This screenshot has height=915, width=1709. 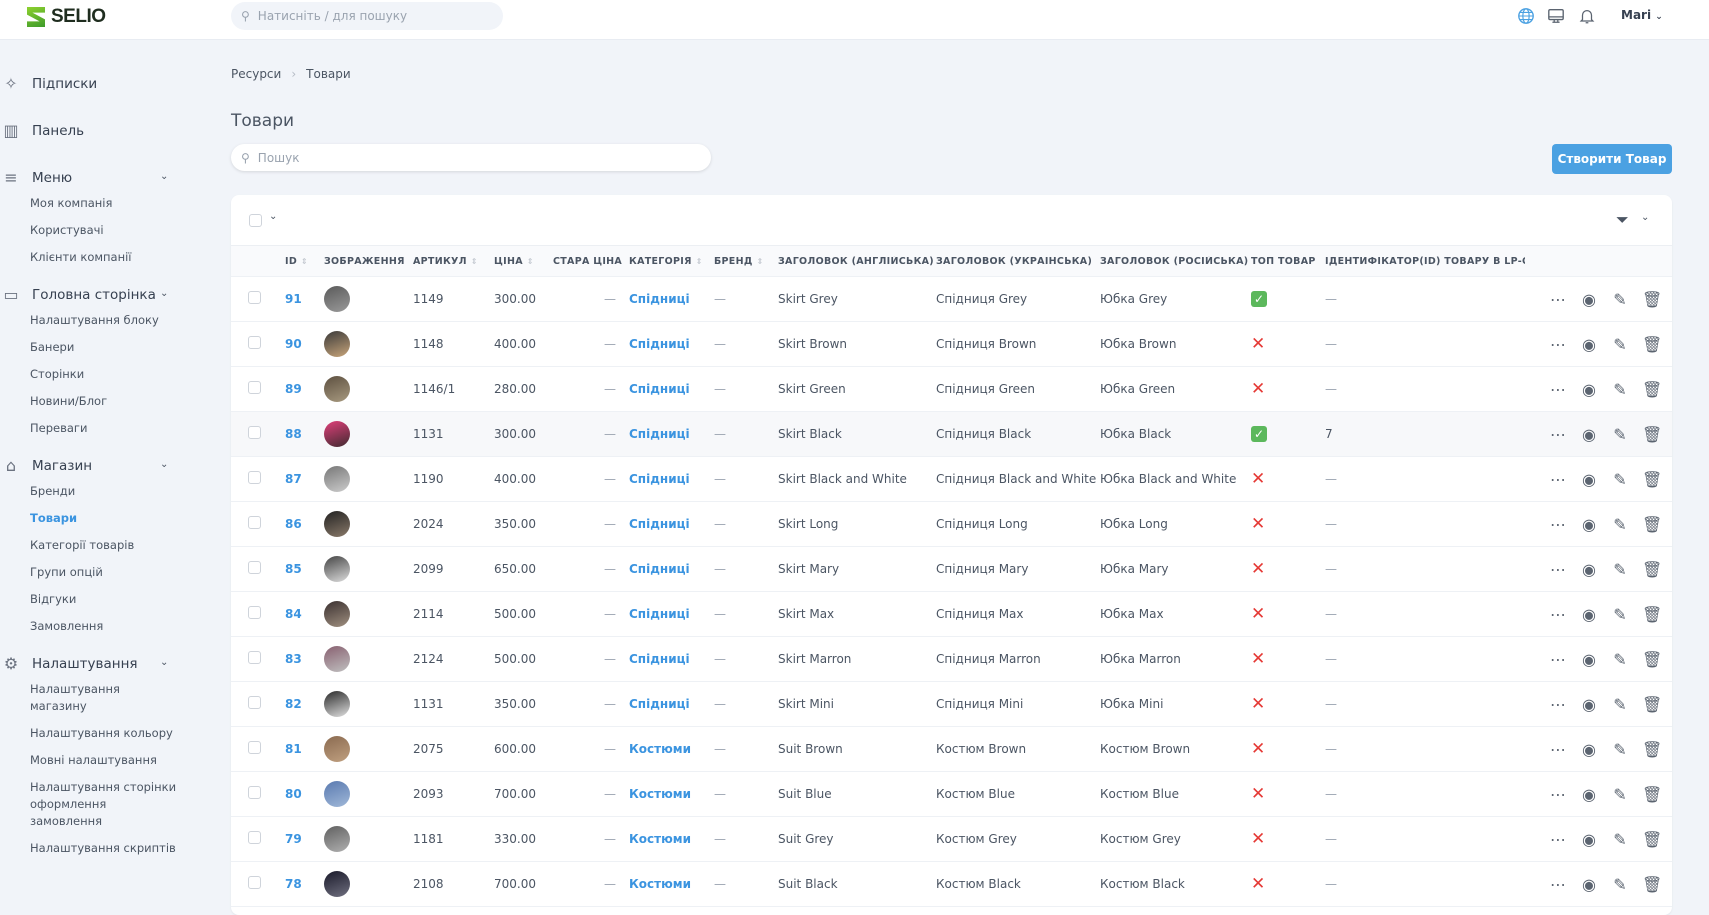 I want to click on column-header: БРЕНД ⇕, so click(x=746, y=261).